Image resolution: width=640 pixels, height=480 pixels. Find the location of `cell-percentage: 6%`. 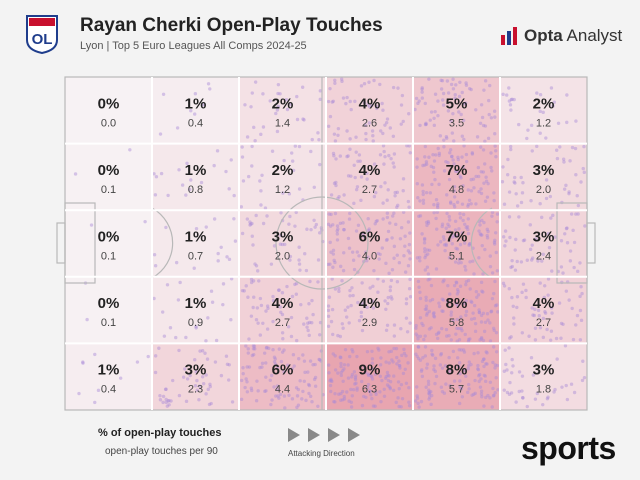

cell-percentage: 6% is located at coordinates (370, 237).